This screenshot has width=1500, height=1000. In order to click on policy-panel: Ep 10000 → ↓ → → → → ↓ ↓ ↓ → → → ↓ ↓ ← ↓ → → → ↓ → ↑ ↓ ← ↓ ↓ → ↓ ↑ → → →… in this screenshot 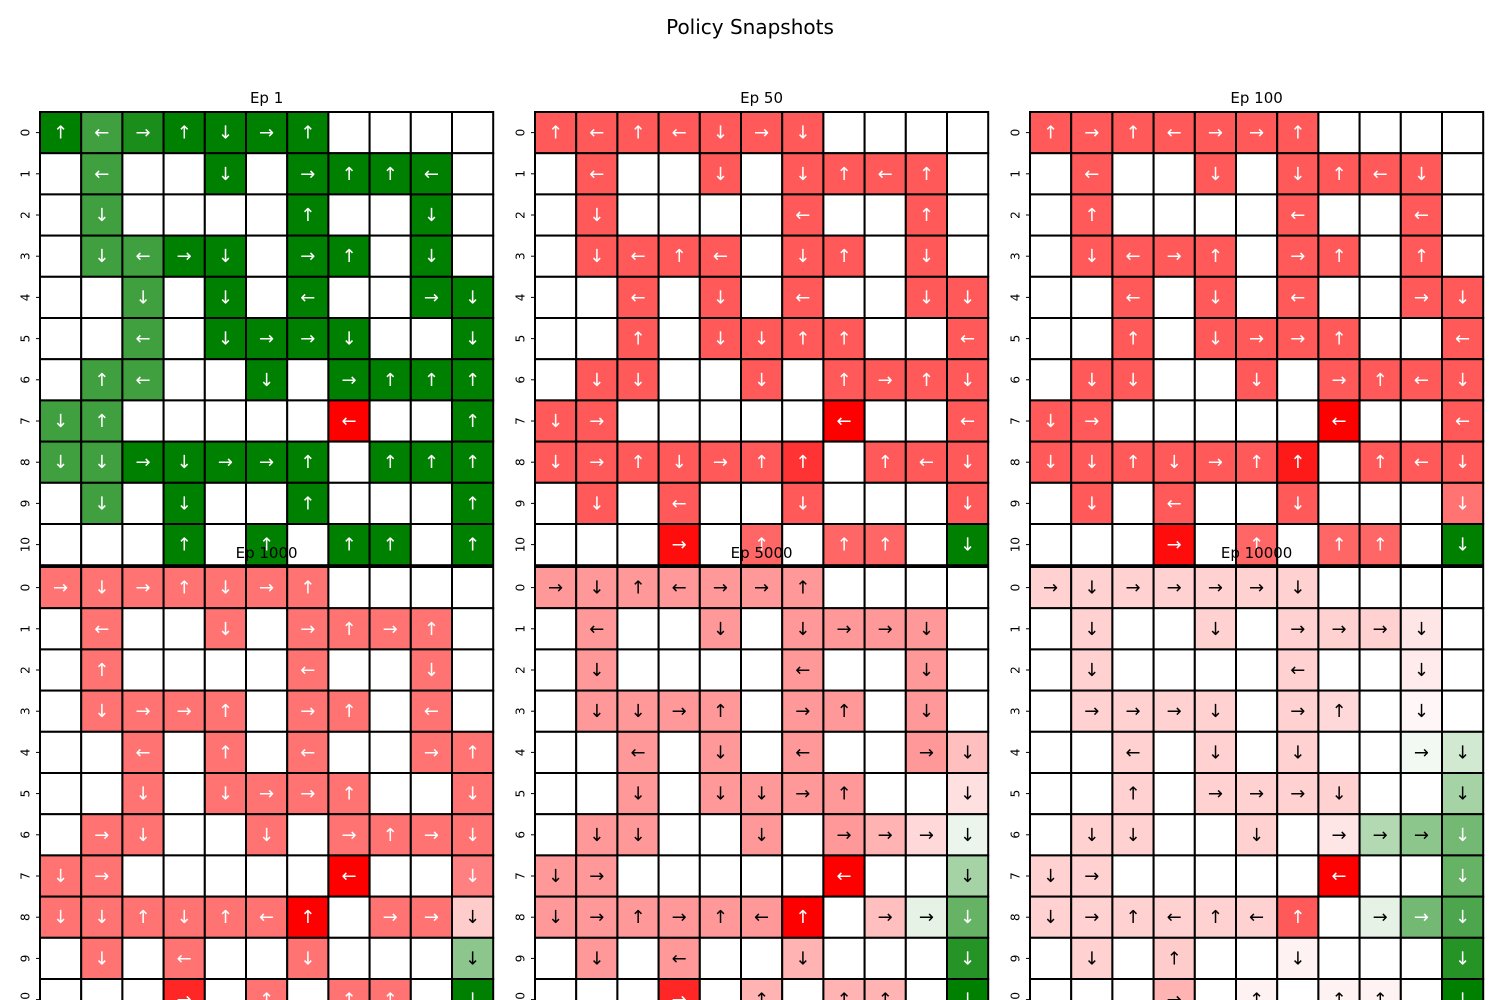, I will do `click(1247, 772)`.